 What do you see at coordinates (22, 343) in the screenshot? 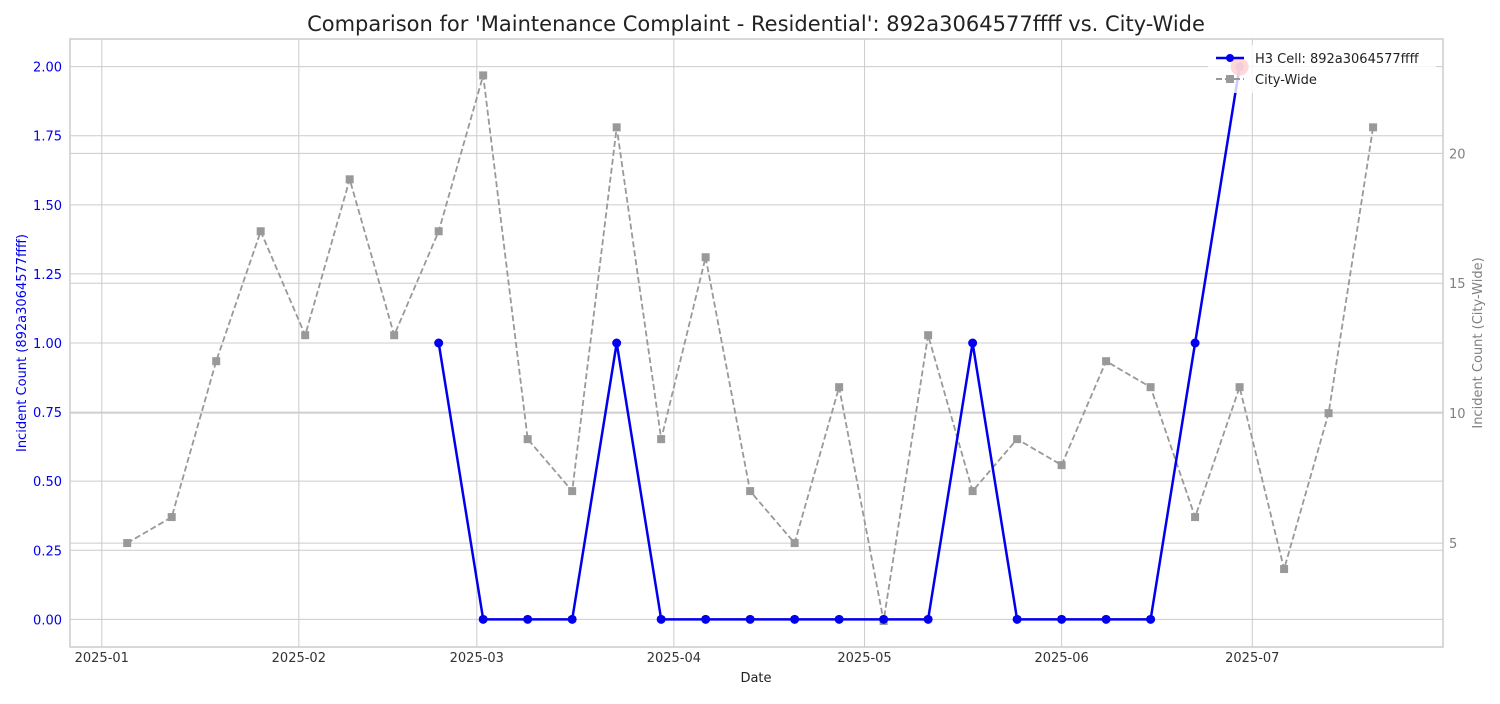
I see `y-axis-label-left: Incident Count (892a3064577ffff)` at bounding box center [22, 343].